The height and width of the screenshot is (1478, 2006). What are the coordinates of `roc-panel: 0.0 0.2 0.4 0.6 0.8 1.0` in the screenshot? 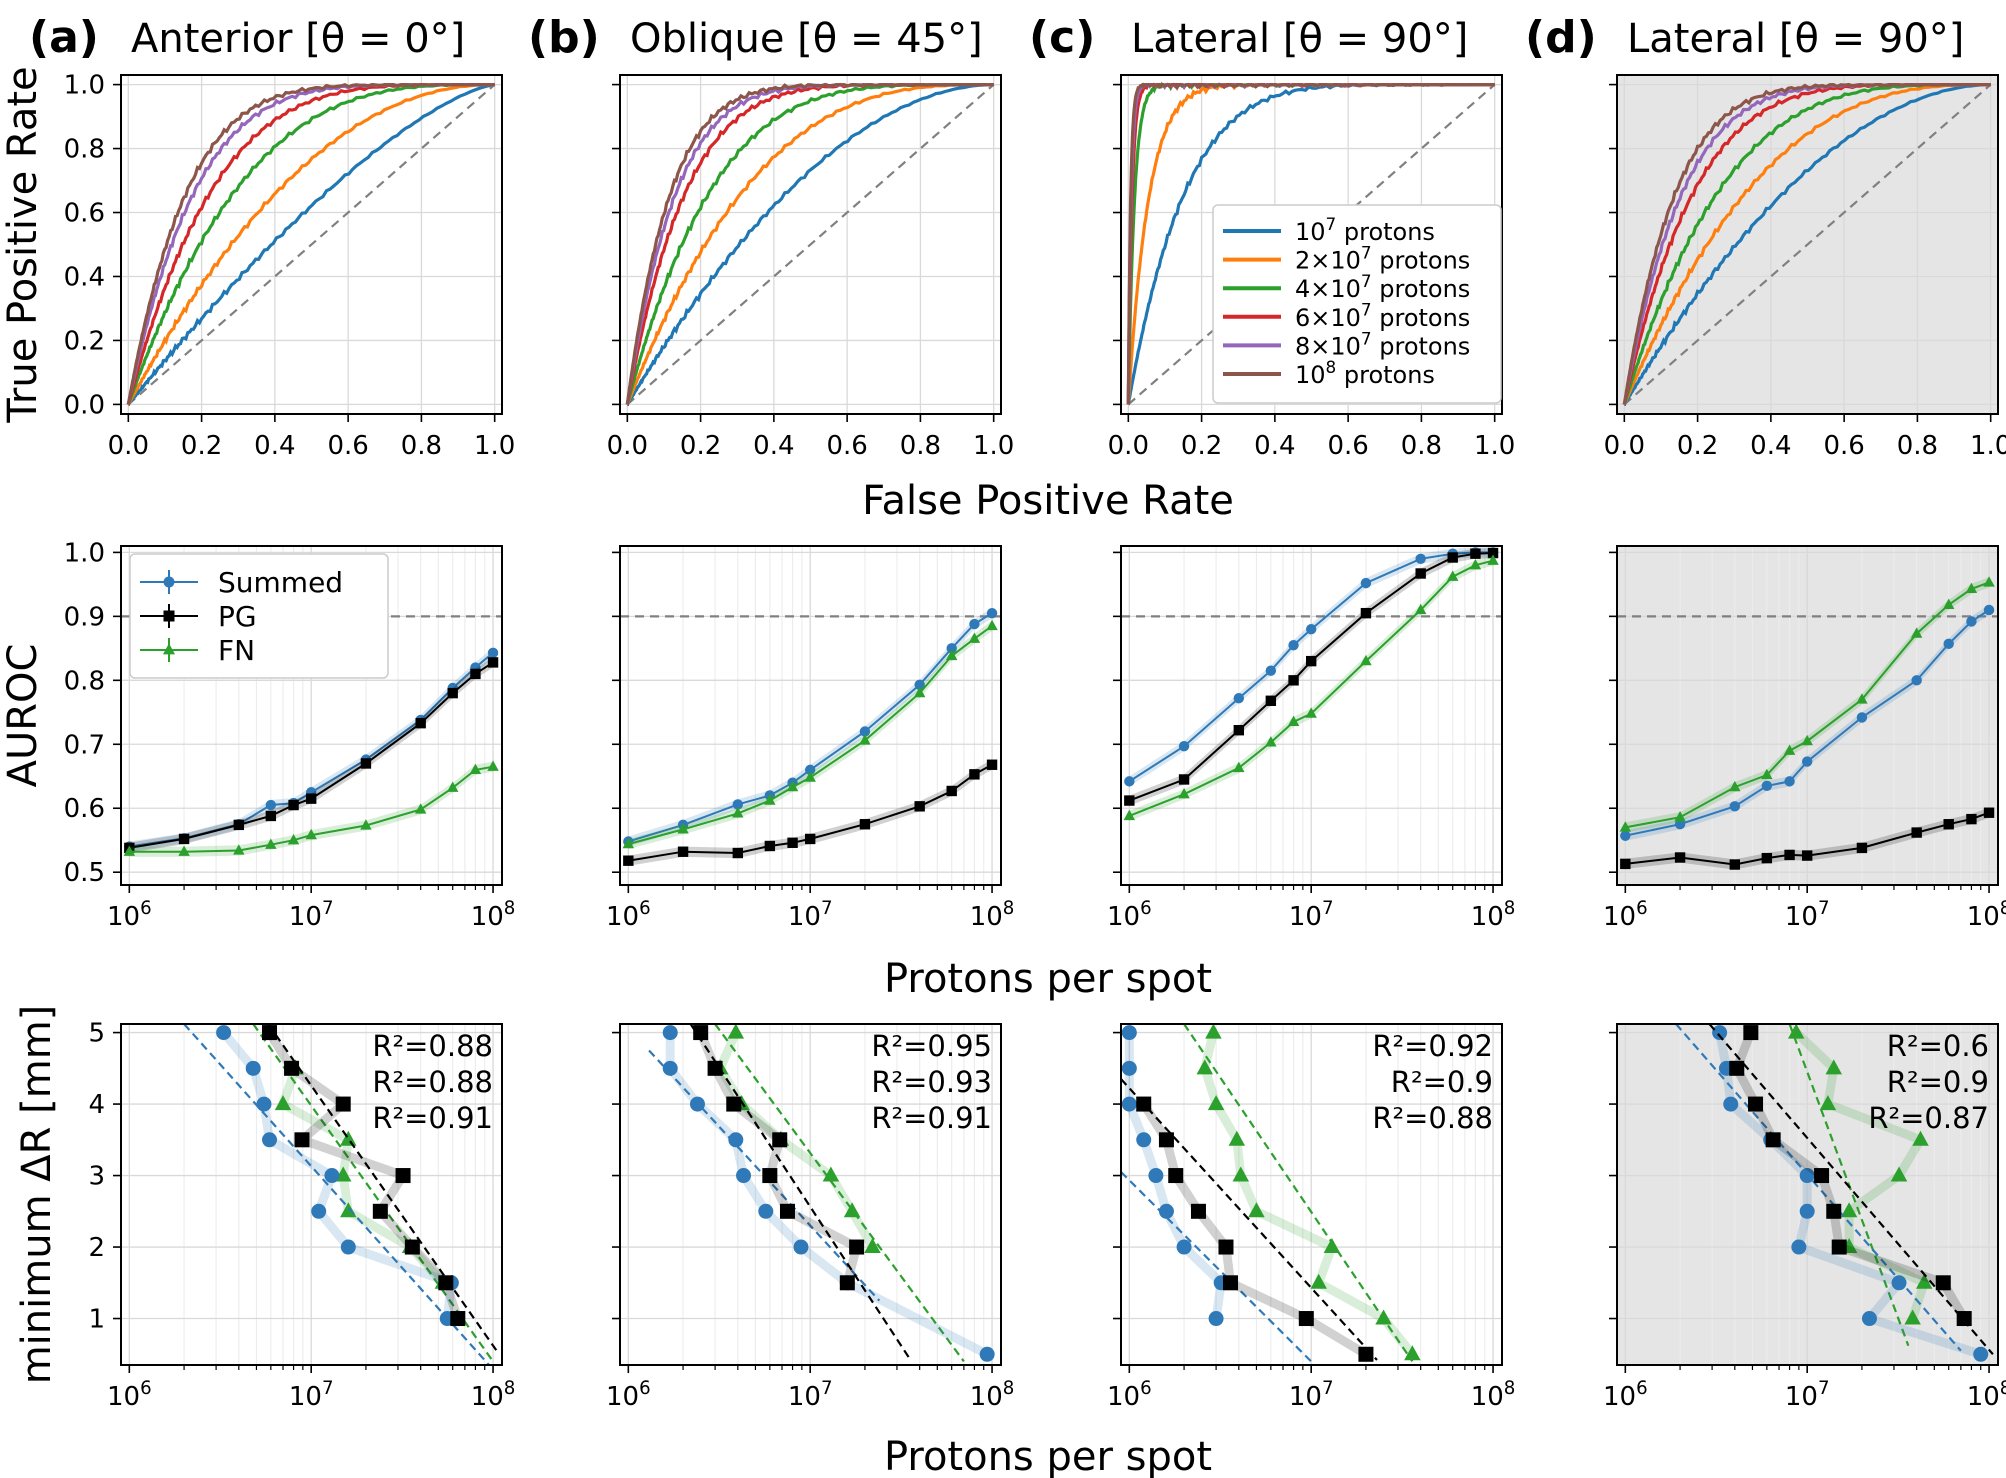 It's located at (810, 267).